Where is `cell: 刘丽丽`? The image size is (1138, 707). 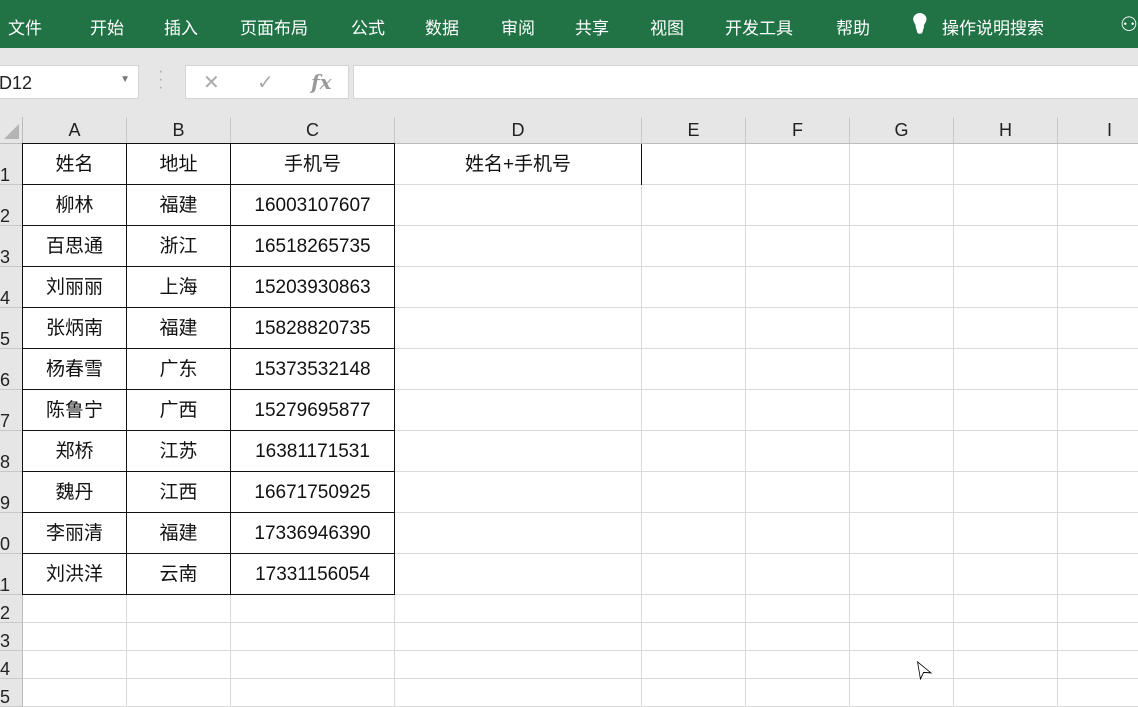 cell: 刘丽丽 is located at coordinates (74, 287).